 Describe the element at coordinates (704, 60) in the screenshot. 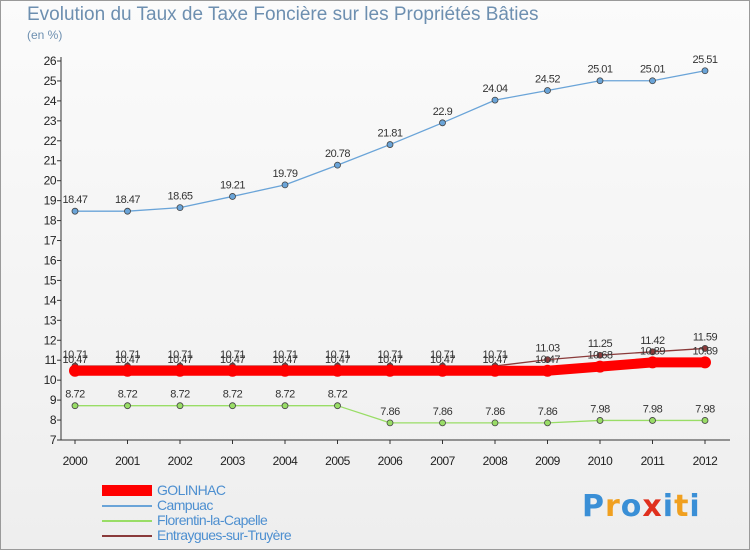

I see `data-label-campuac: 25.51` at that location.